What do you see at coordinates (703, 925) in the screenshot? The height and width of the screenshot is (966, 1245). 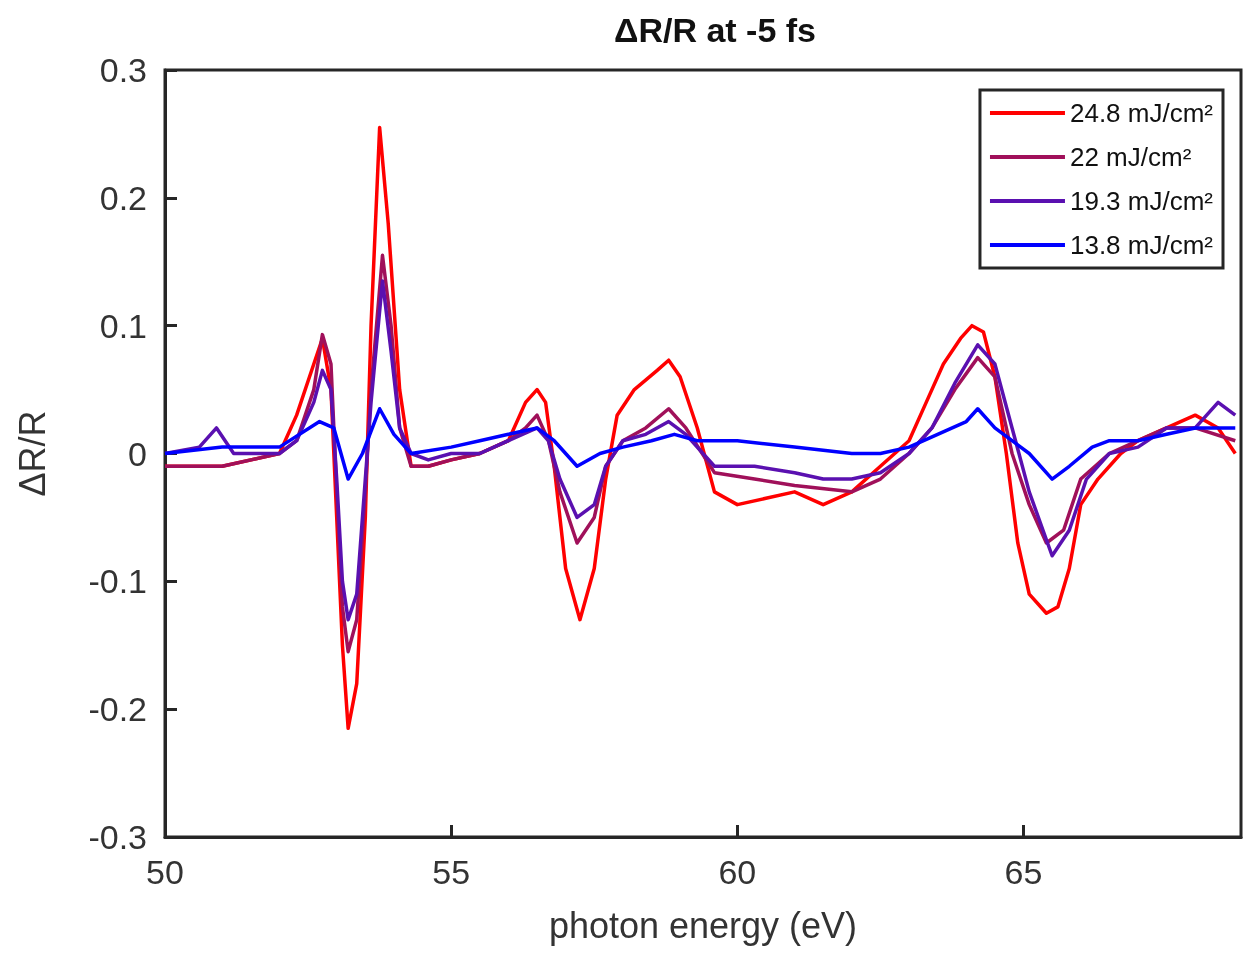 I see `x-axis-title: photon energy (eV)` at bounding box center [703, 925].